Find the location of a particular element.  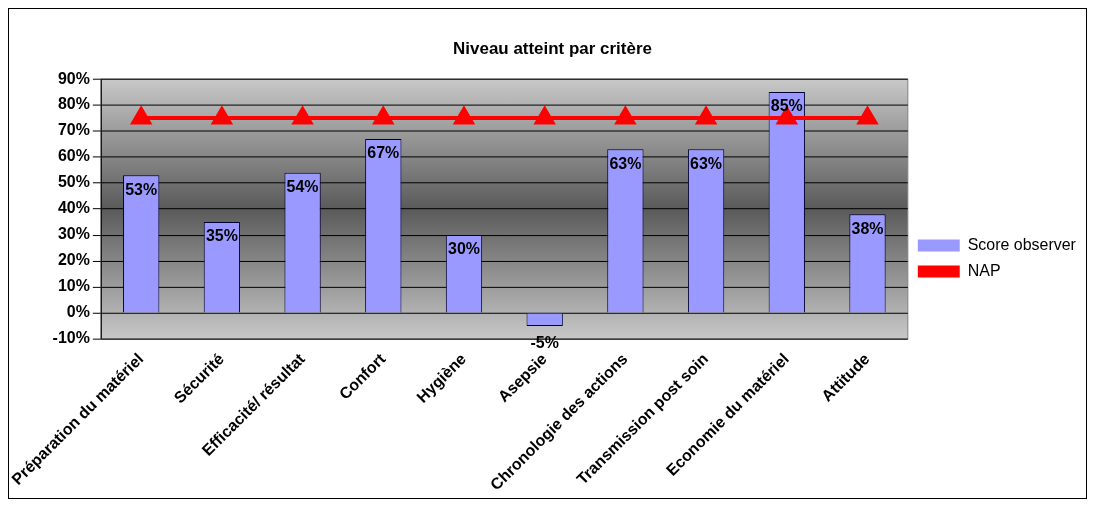

y-tick-label: -10% is located at coordinates (71, 338).